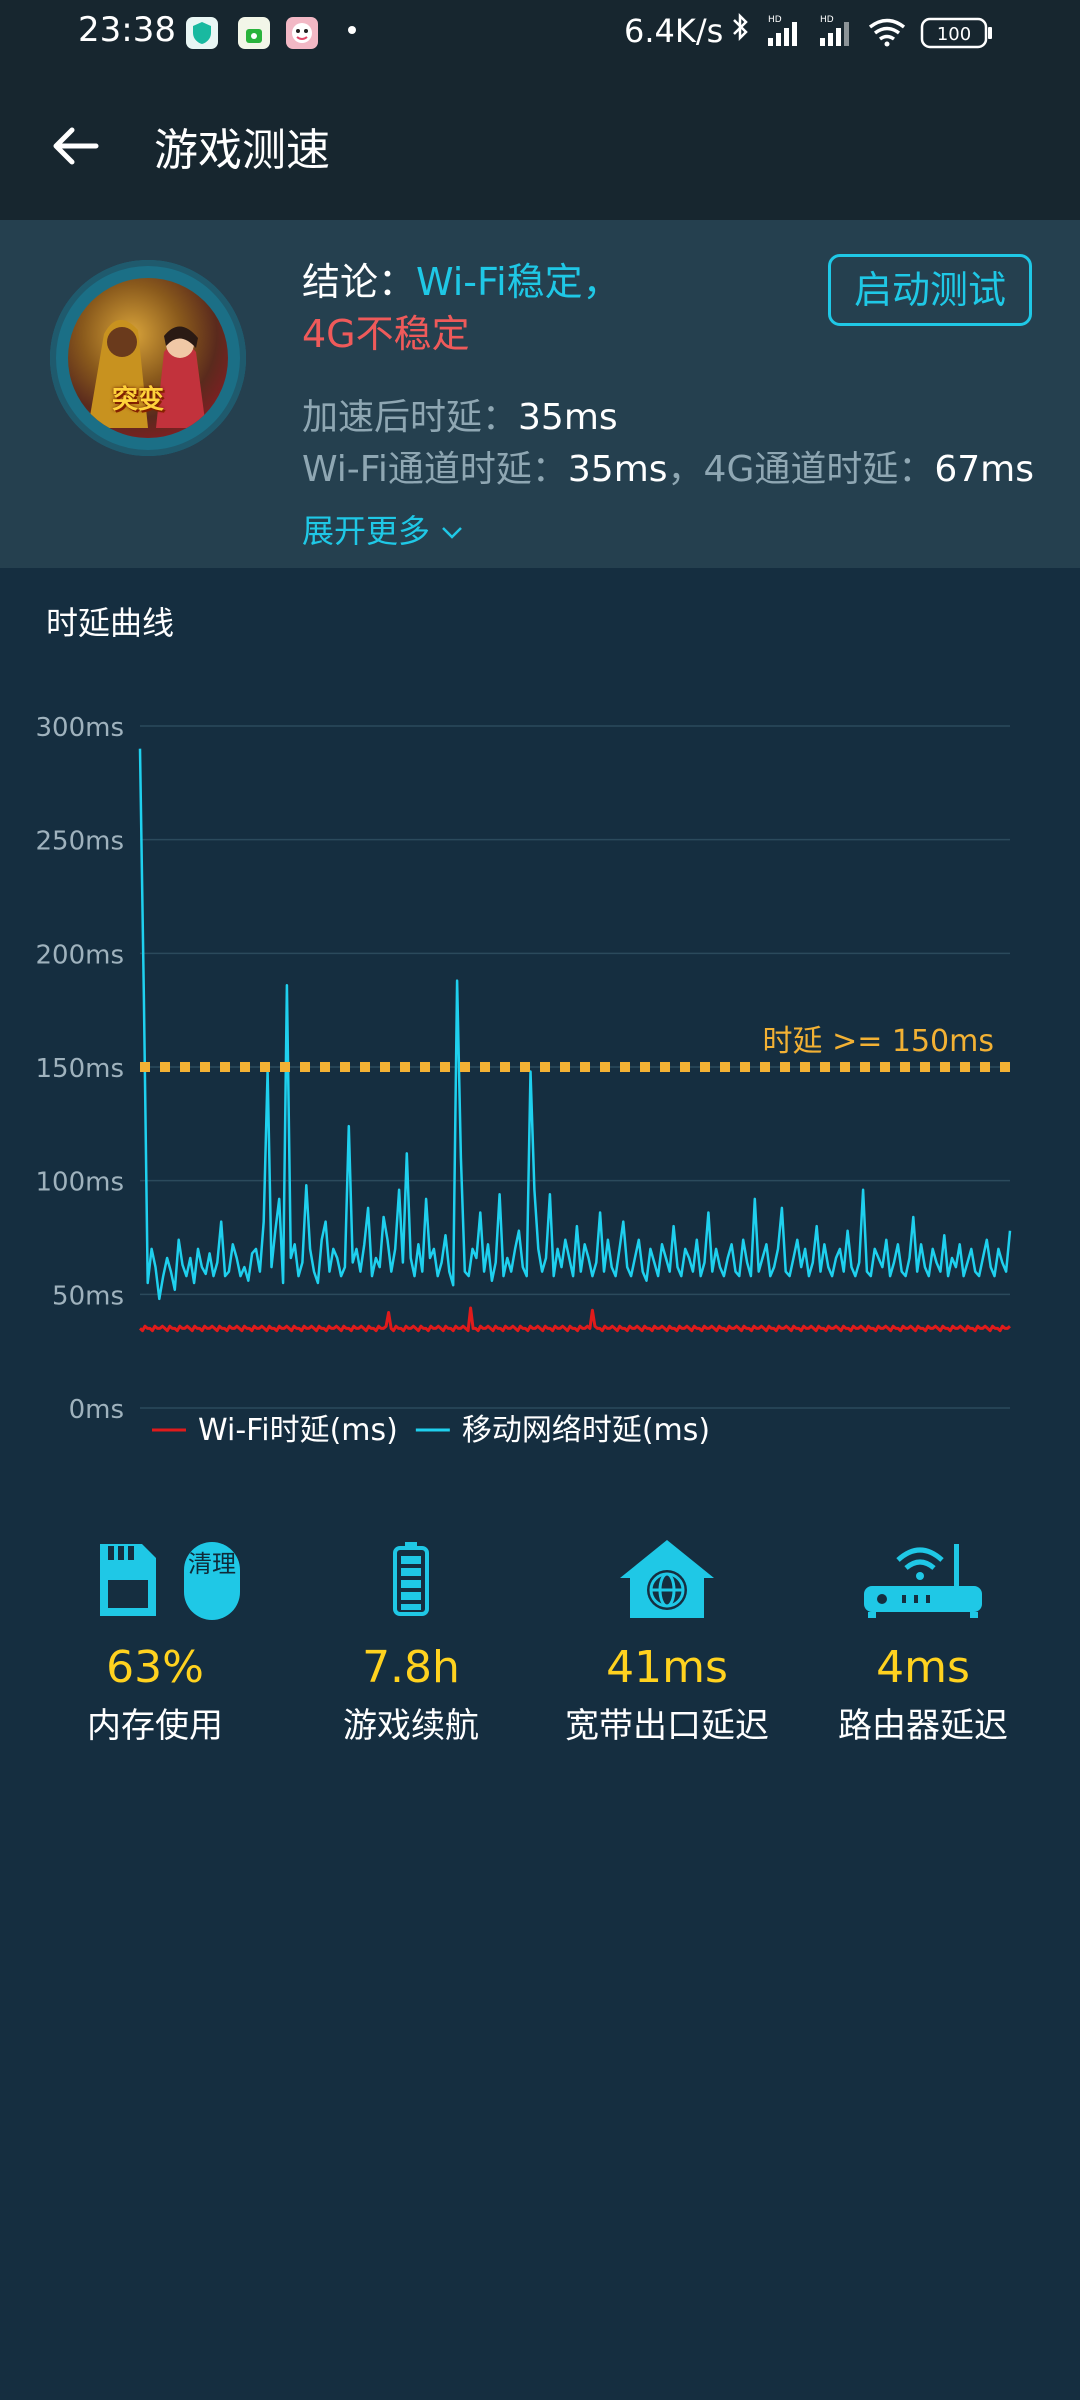 This screenshot has height=2400, width=1080. What do you see at coordinates (540, 143) in the screenshot?
I see `app-bar: 游戏测速` at bounding box center [540, 143].